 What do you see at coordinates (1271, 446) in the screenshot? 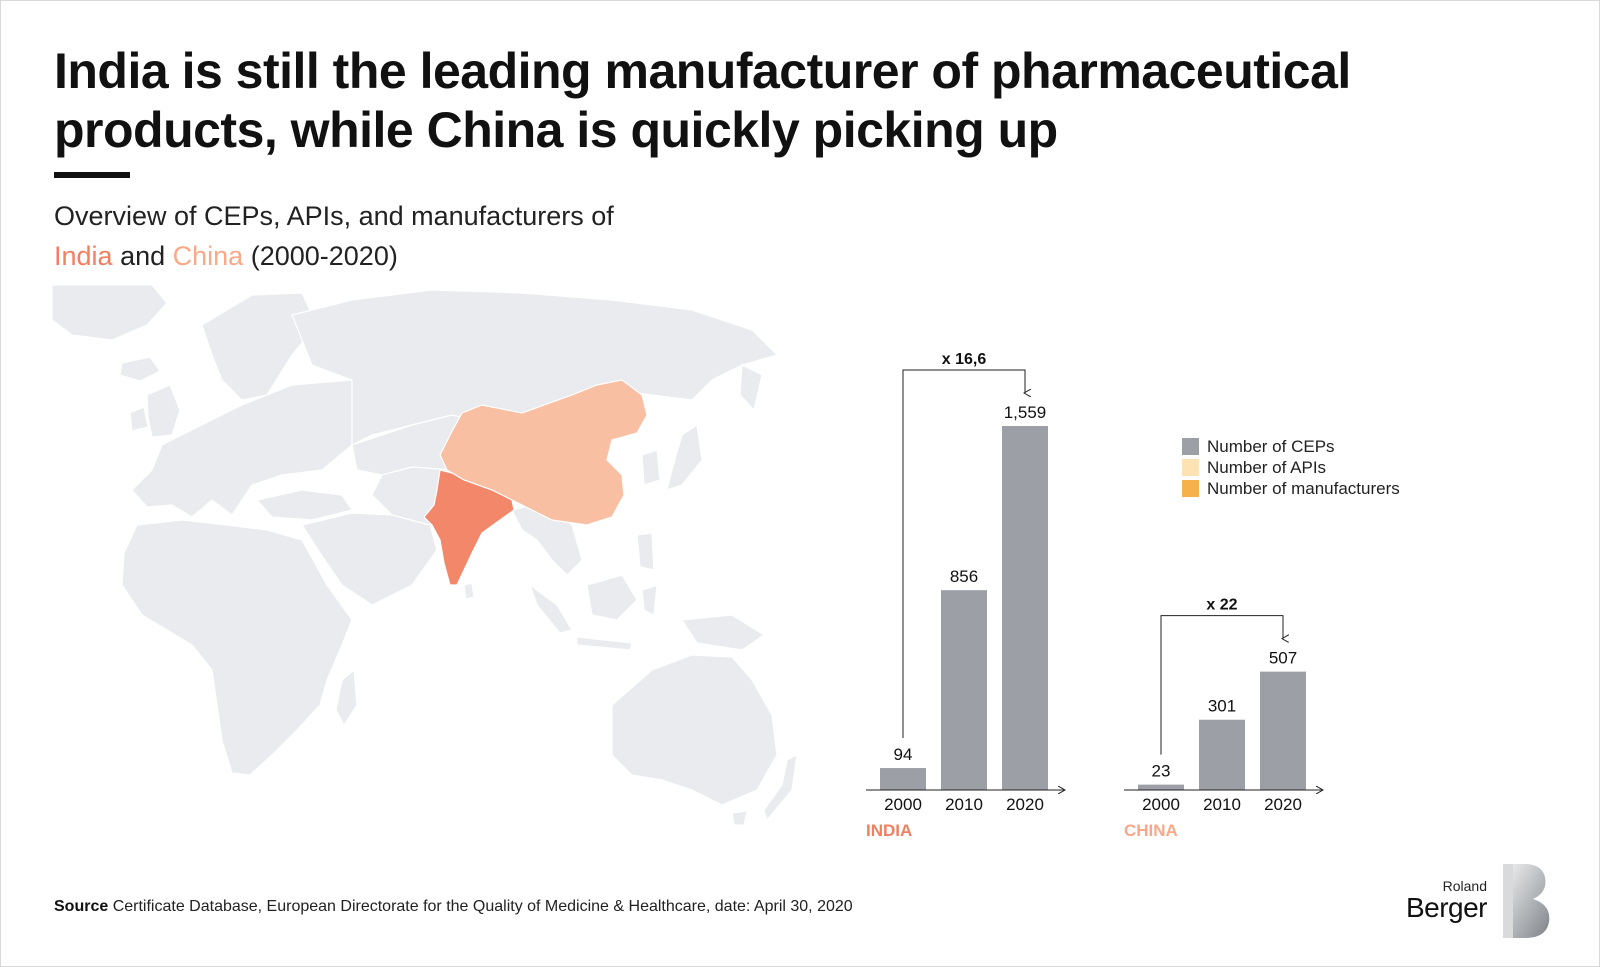
I see `legend-label-ceps: Number of CEPs` at bounding box center [1271, 446].